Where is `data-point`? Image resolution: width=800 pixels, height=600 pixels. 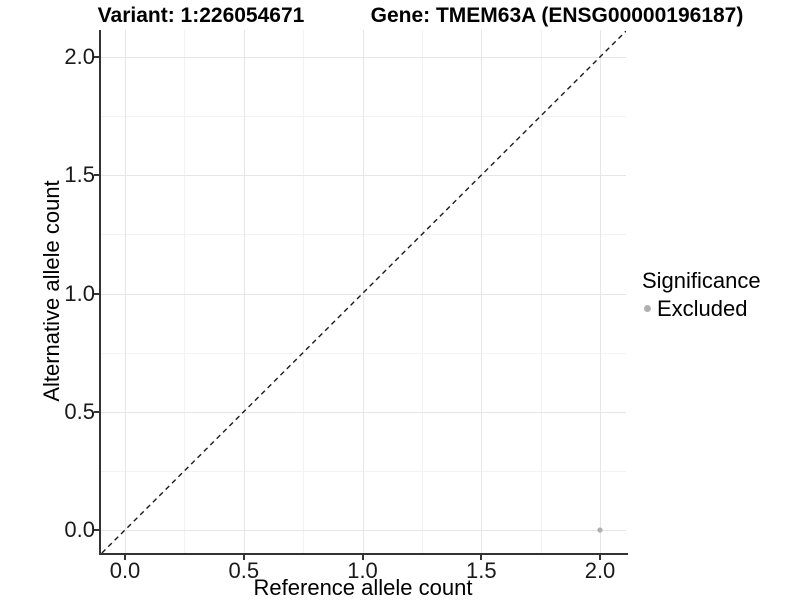
data-point is located at coordinates (600, 530).